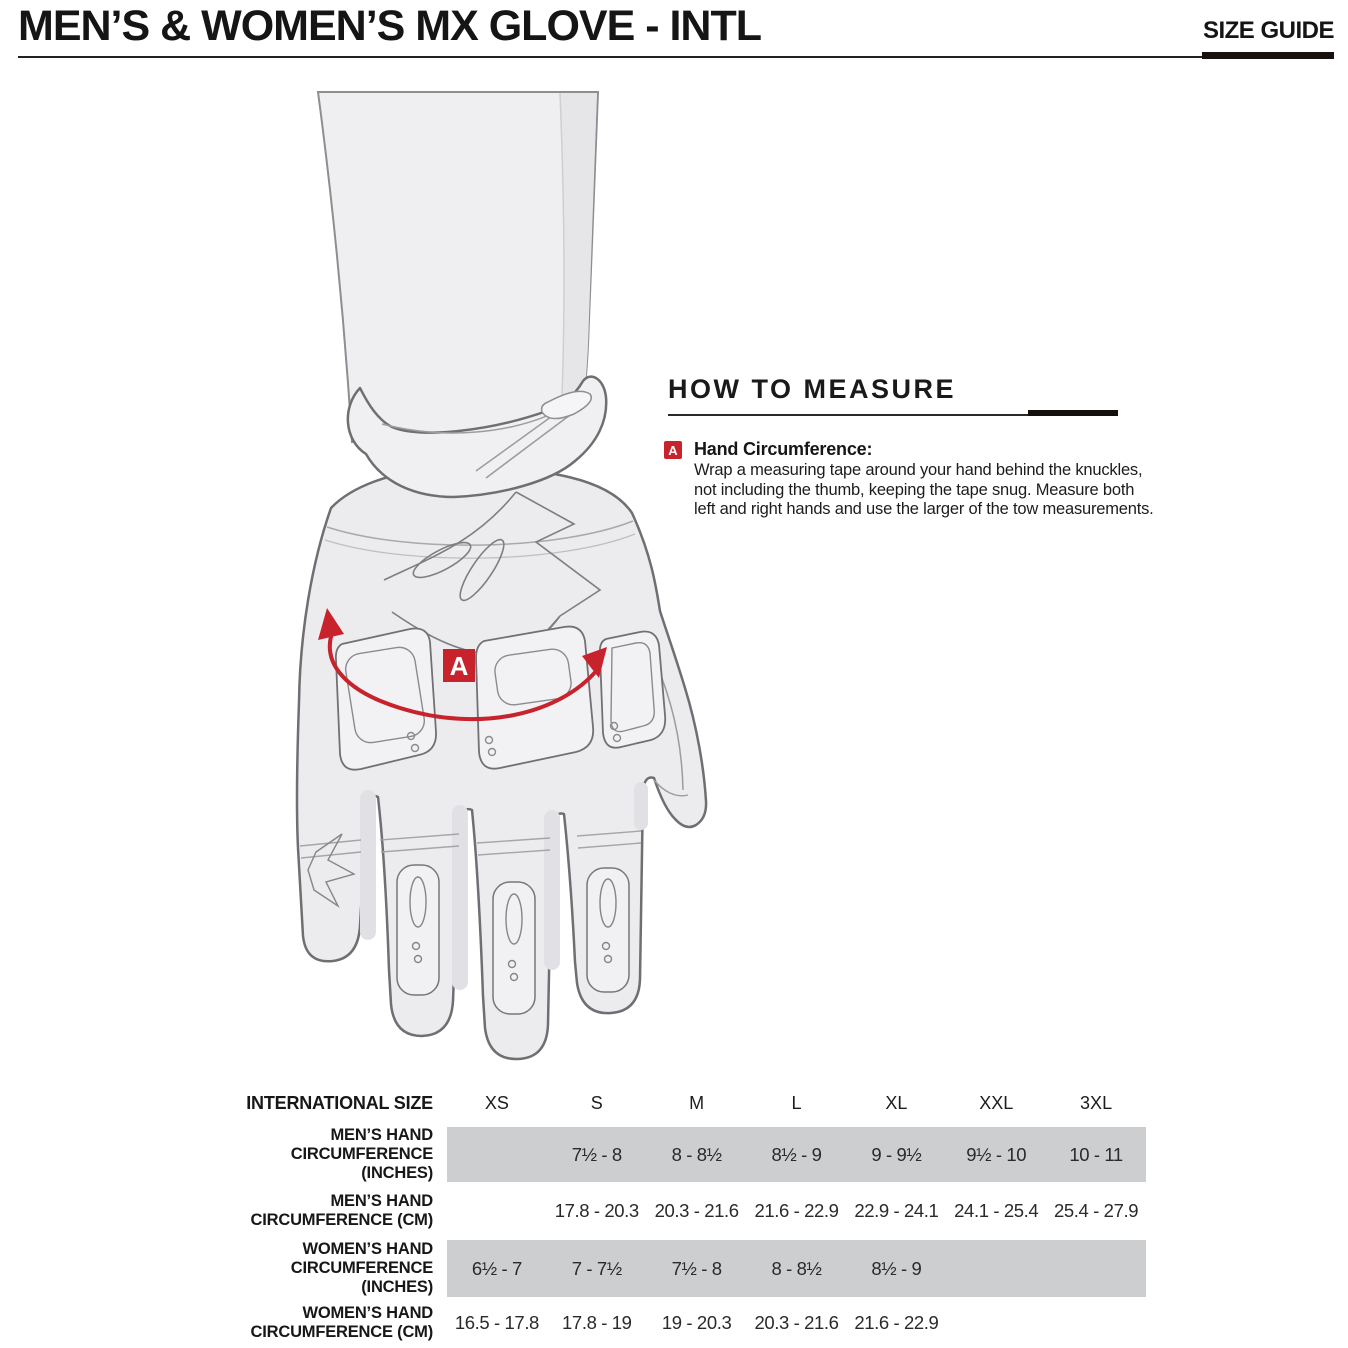 Image resolution: width=1348 pixels, height=1348 pixels. Describe the element at coordinates (673, 450) in the screenshot. I see `marker-a-badge: A` at that location.